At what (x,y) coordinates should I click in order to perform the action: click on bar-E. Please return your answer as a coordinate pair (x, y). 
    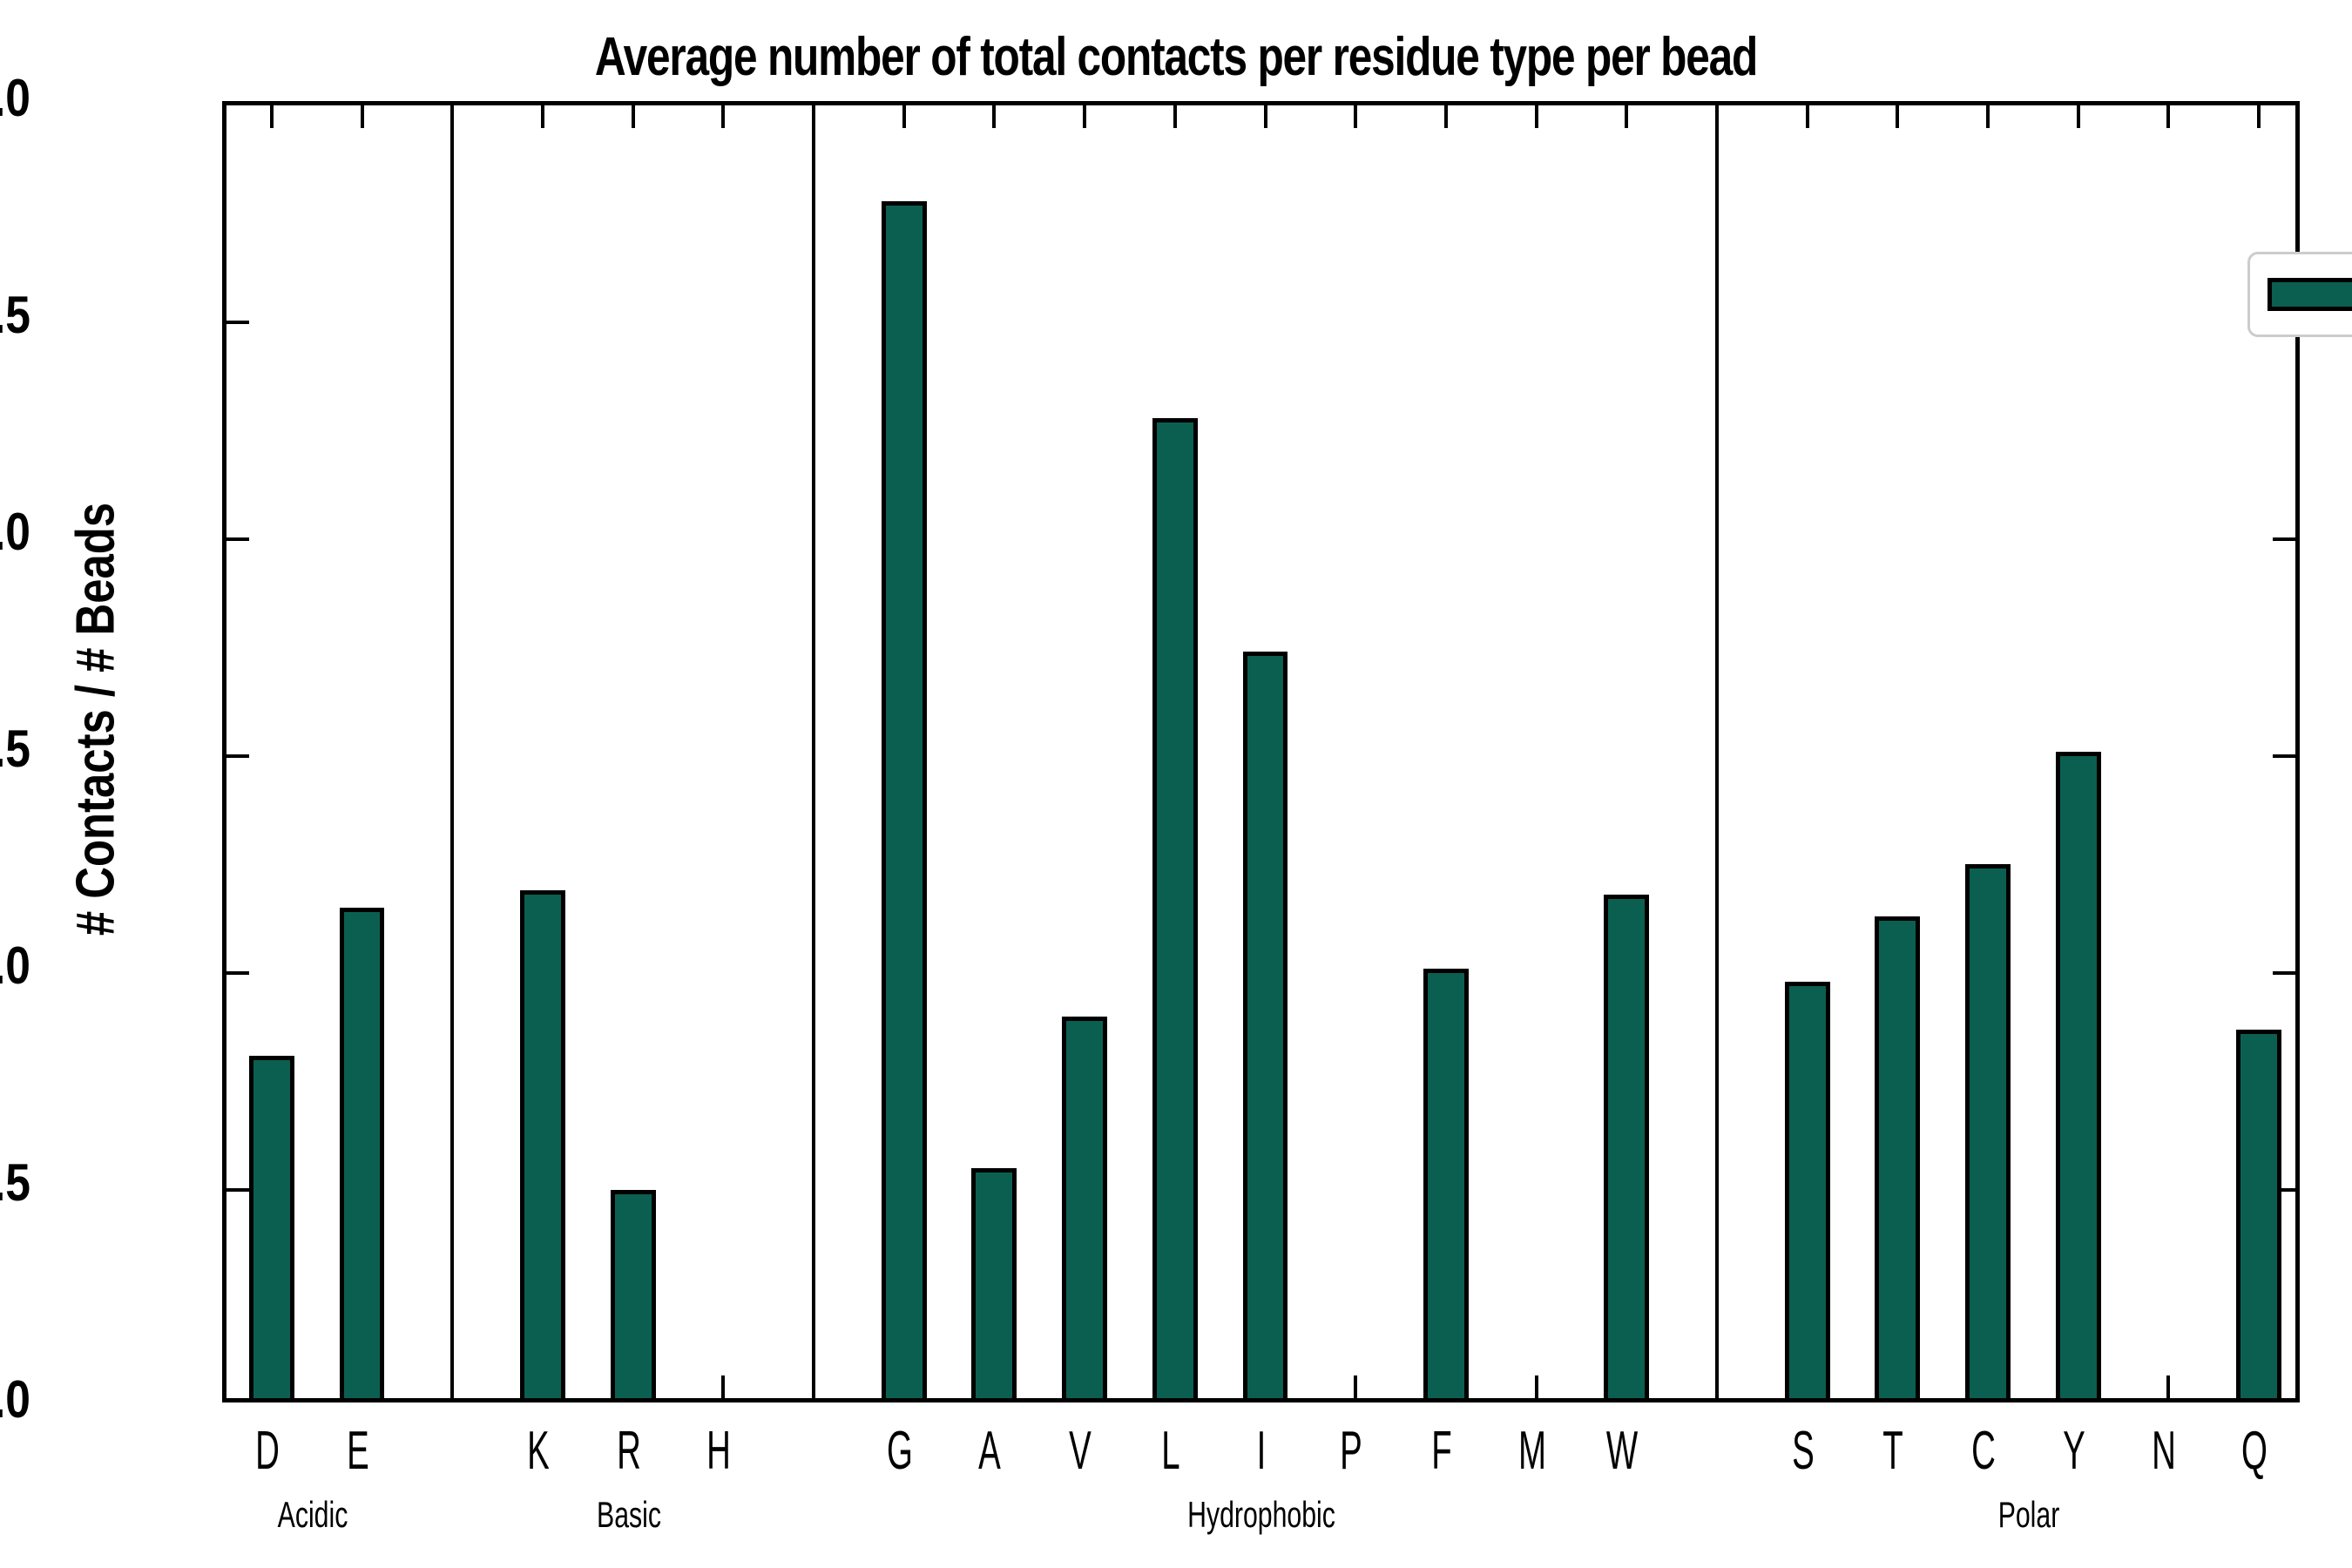
    Looking at the image, I should click on (362, 1153).